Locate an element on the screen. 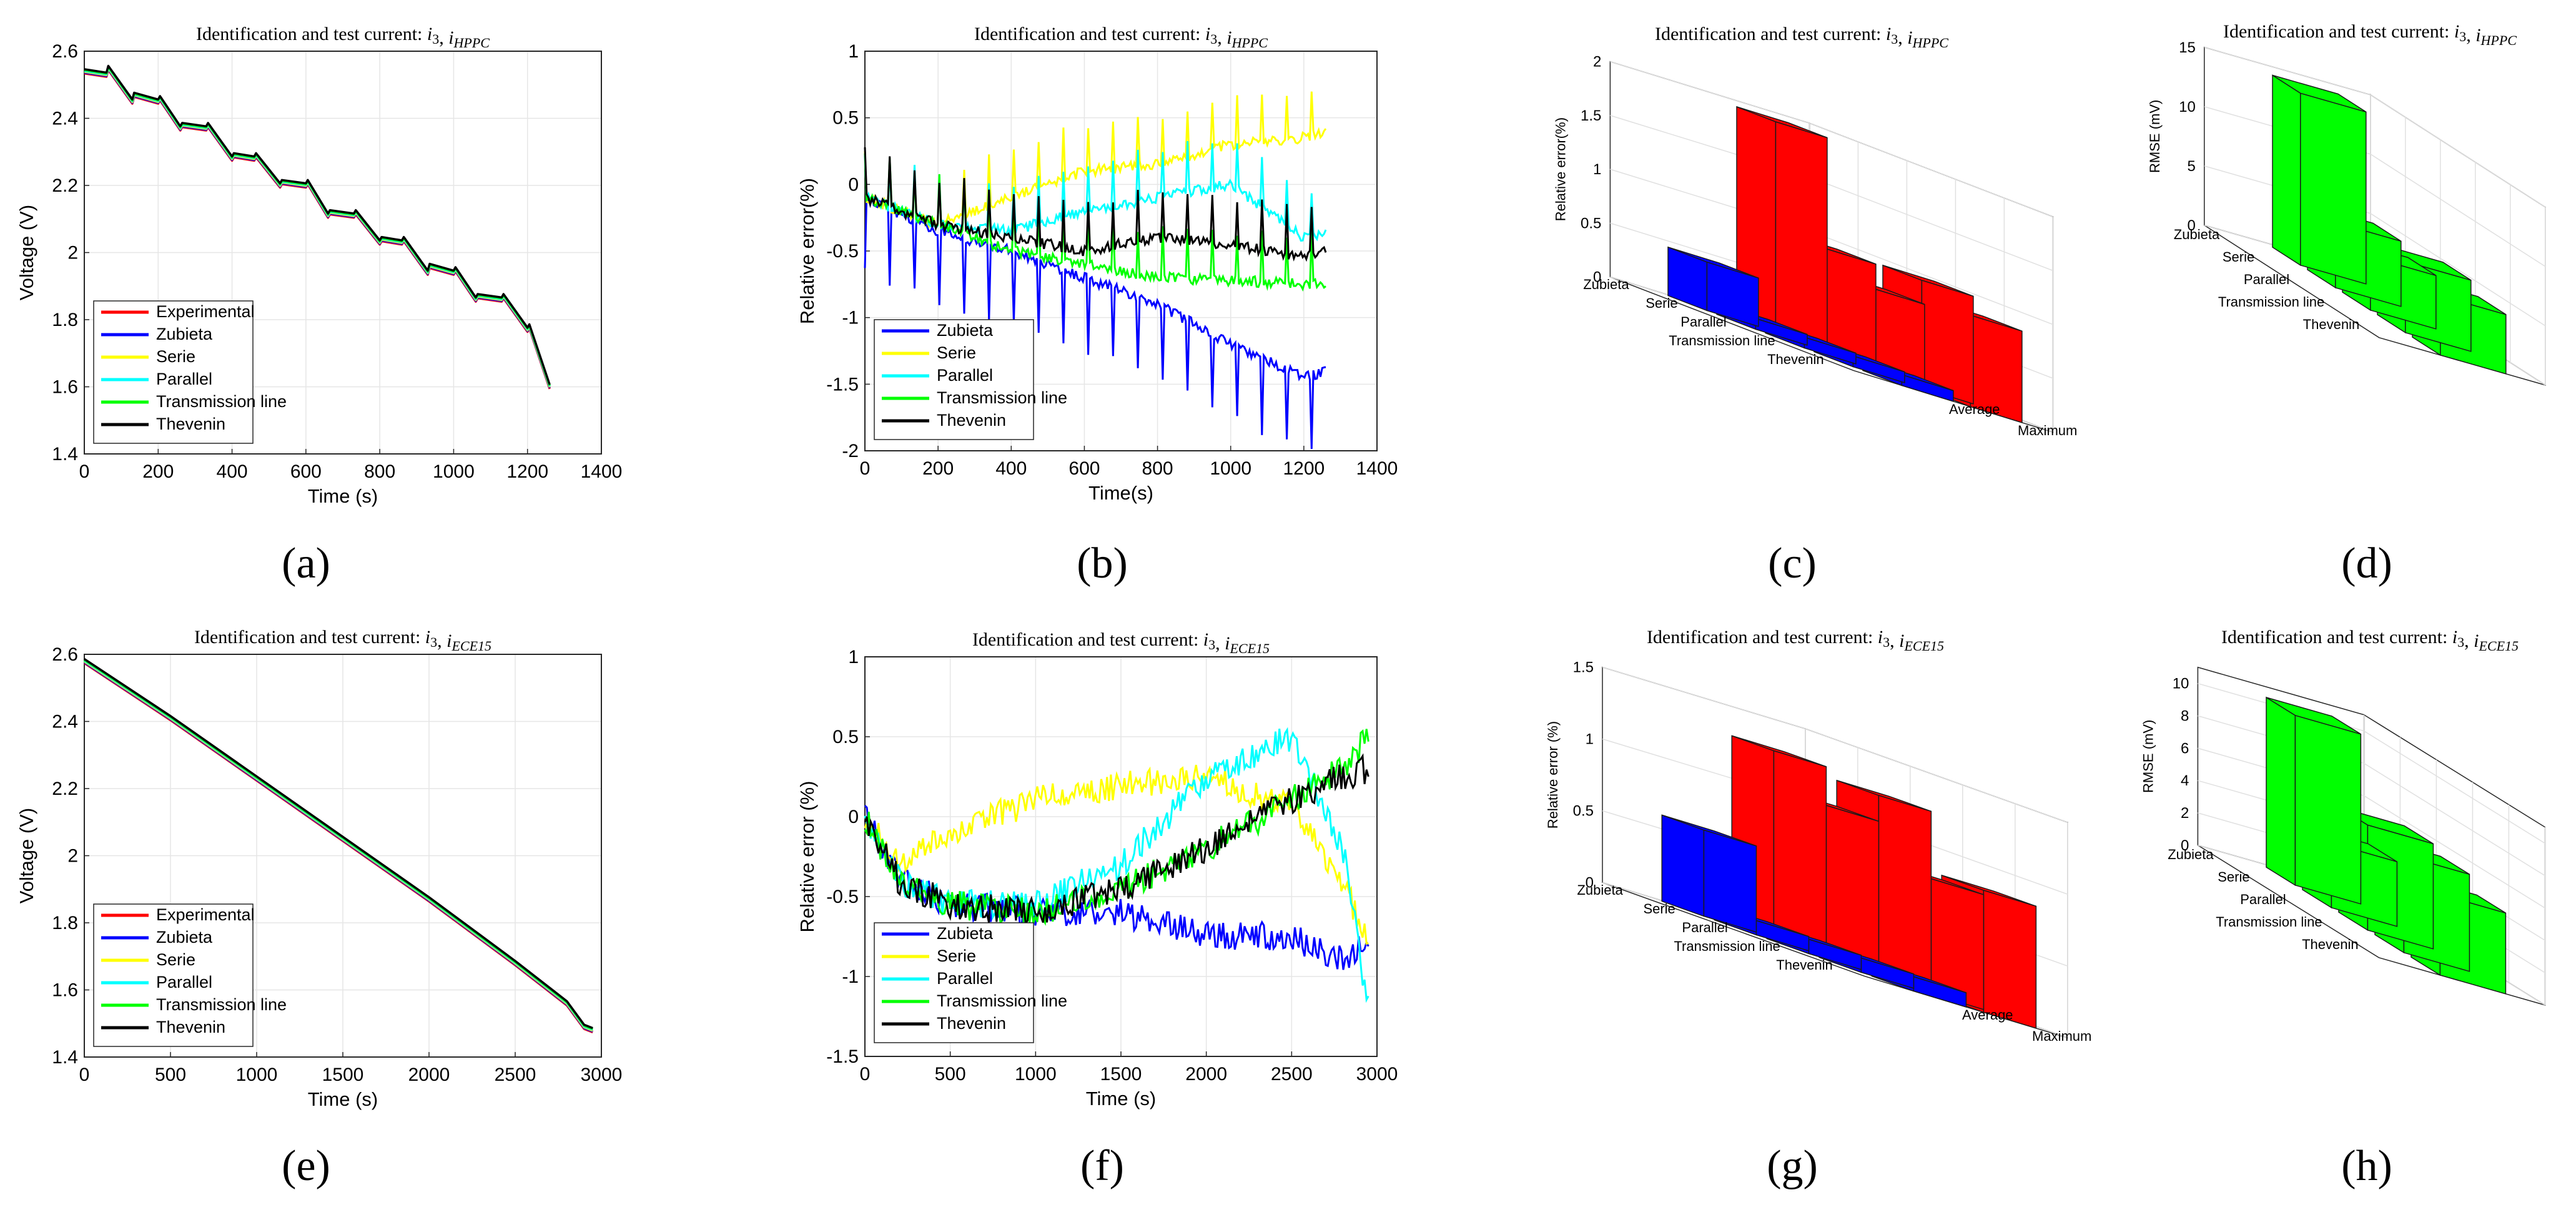 This screenshot has height=1215, width=2576. y-tick-label: 0.5 is located at coordinates (846, 737).